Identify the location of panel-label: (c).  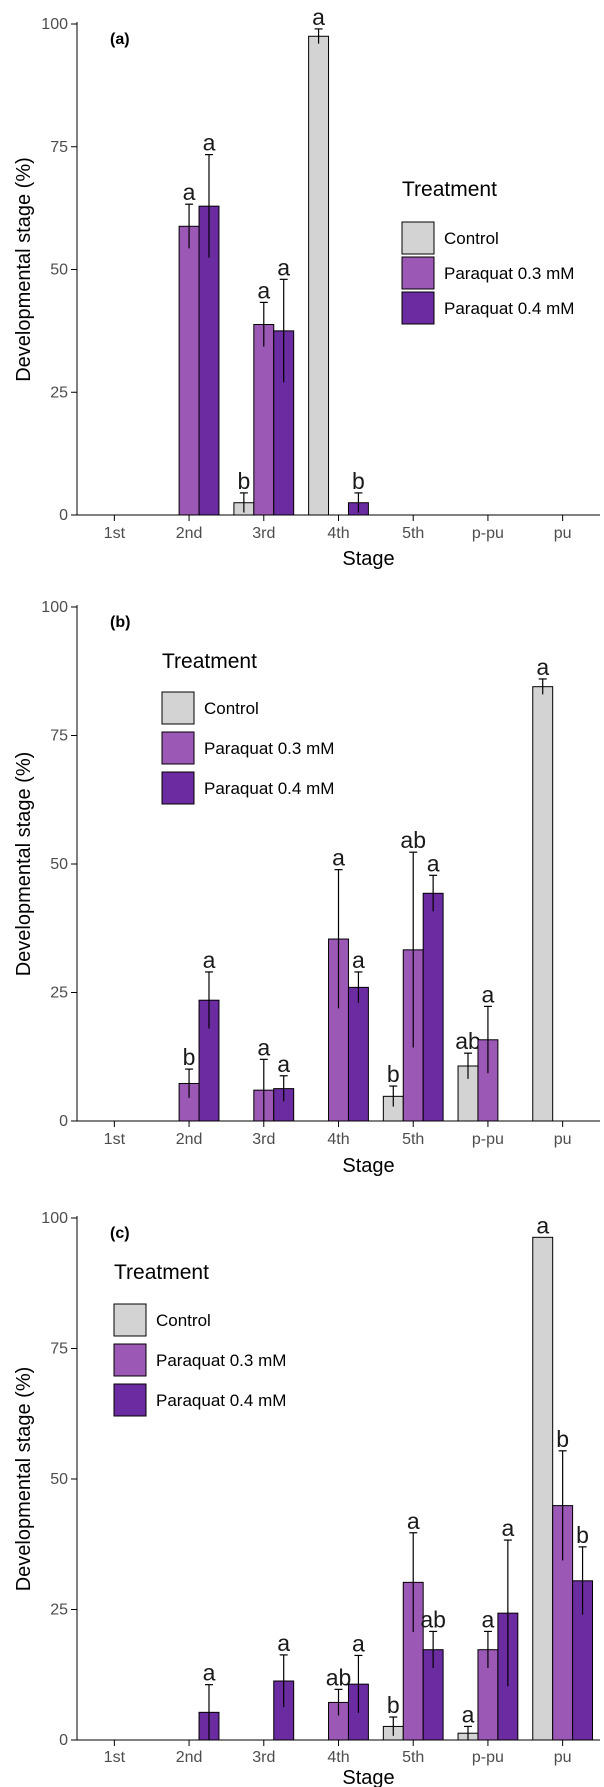
(120, 1233).